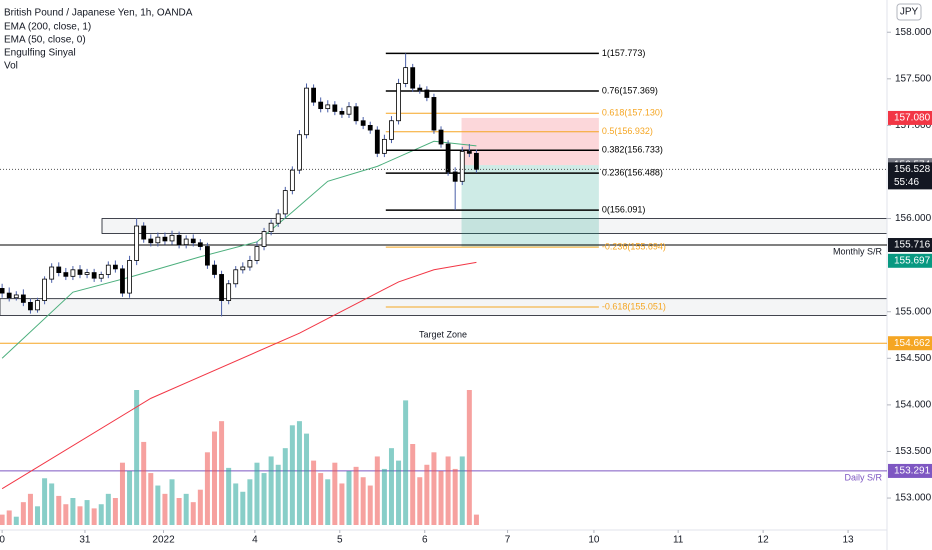 This screenshot has width=932, height=550. What do you see at coordinates (627, 131) in the screenshot?
I see `fib-label: 0.5(156.932)` at bounding box center [627, 131].